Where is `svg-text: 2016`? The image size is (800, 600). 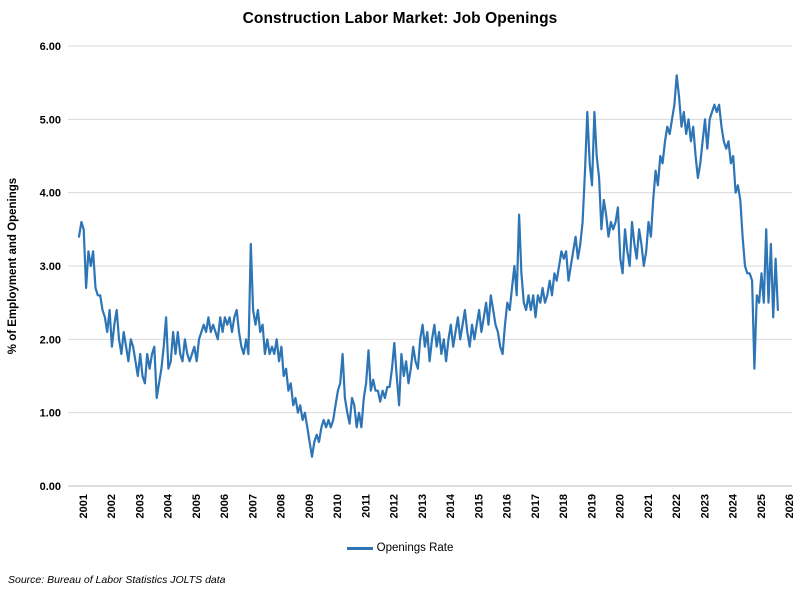
svg-text: 2016 is located at coordinates (508, 506).